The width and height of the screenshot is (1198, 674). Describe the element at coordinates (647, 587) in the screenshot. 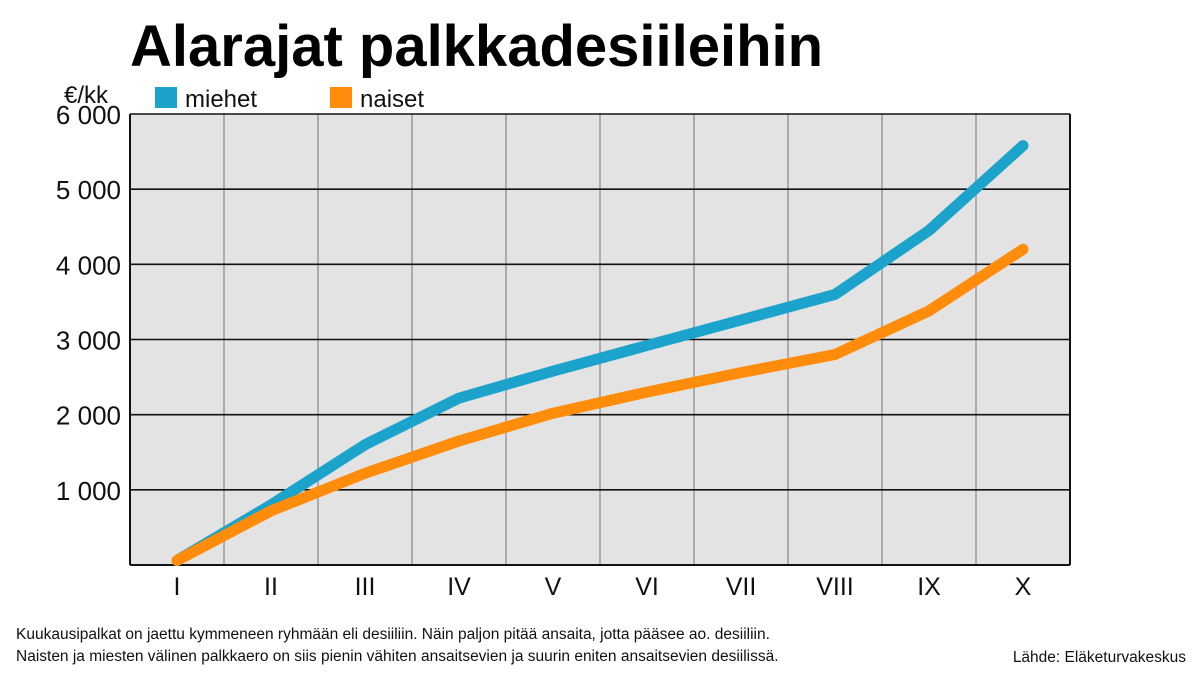

I see `x-tick-label: VI` at that location.